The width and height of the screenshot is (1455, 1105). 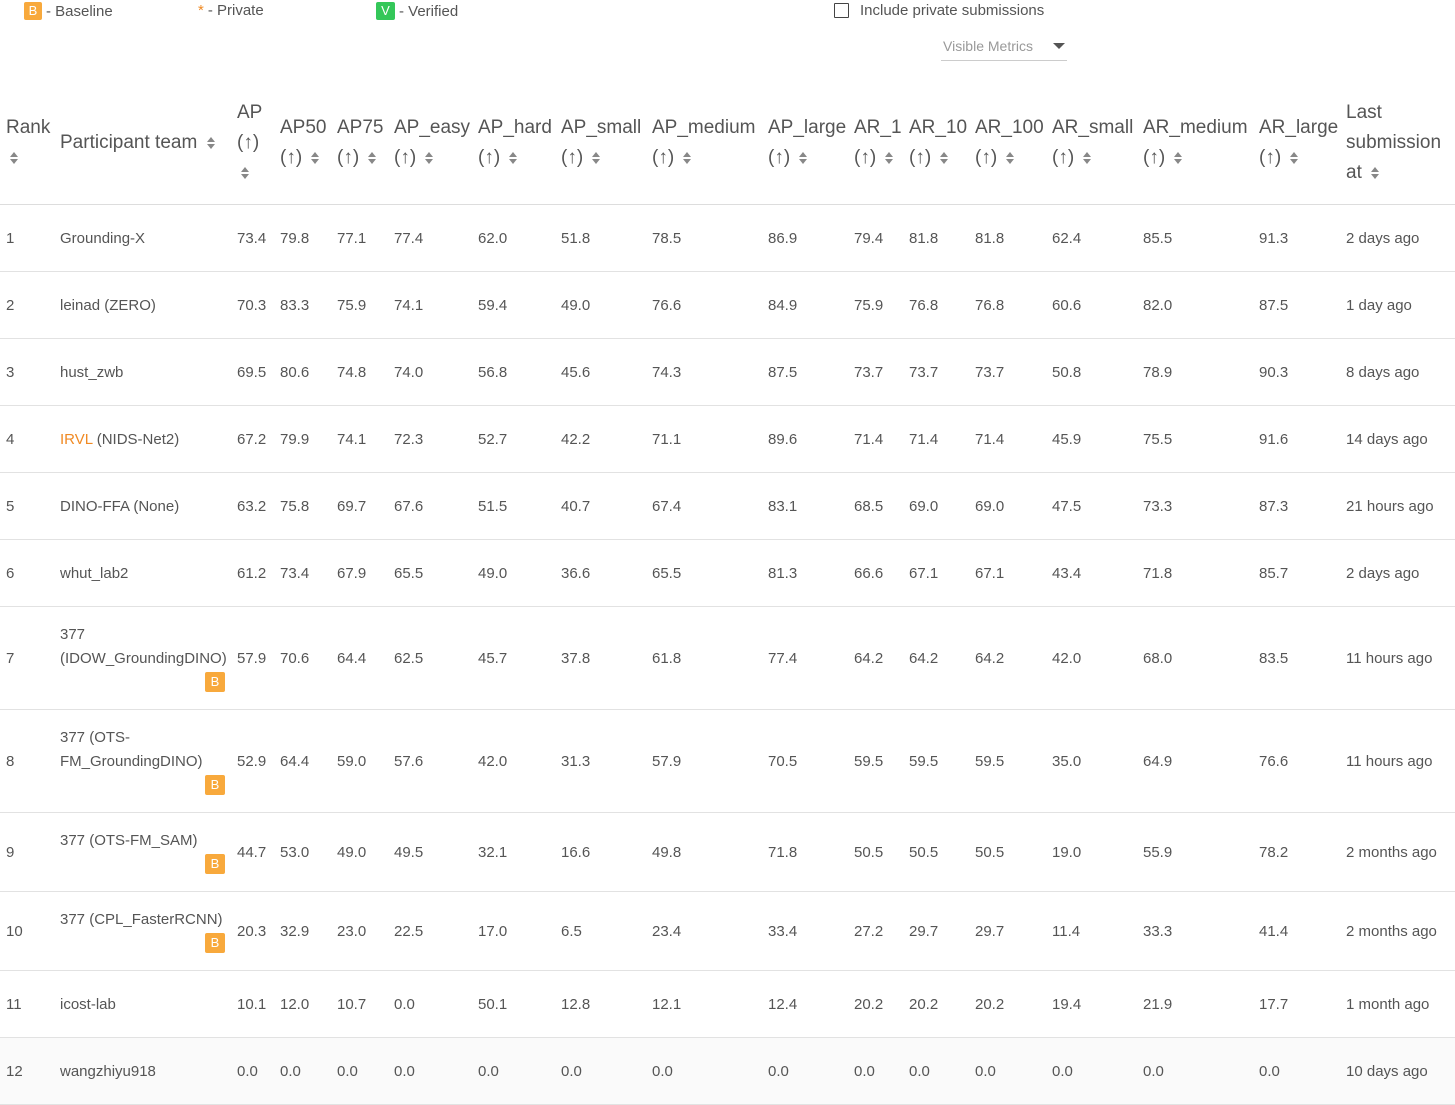 I want to click on metric-cell-ar-10: 29.7, so click(x=936, y=931).